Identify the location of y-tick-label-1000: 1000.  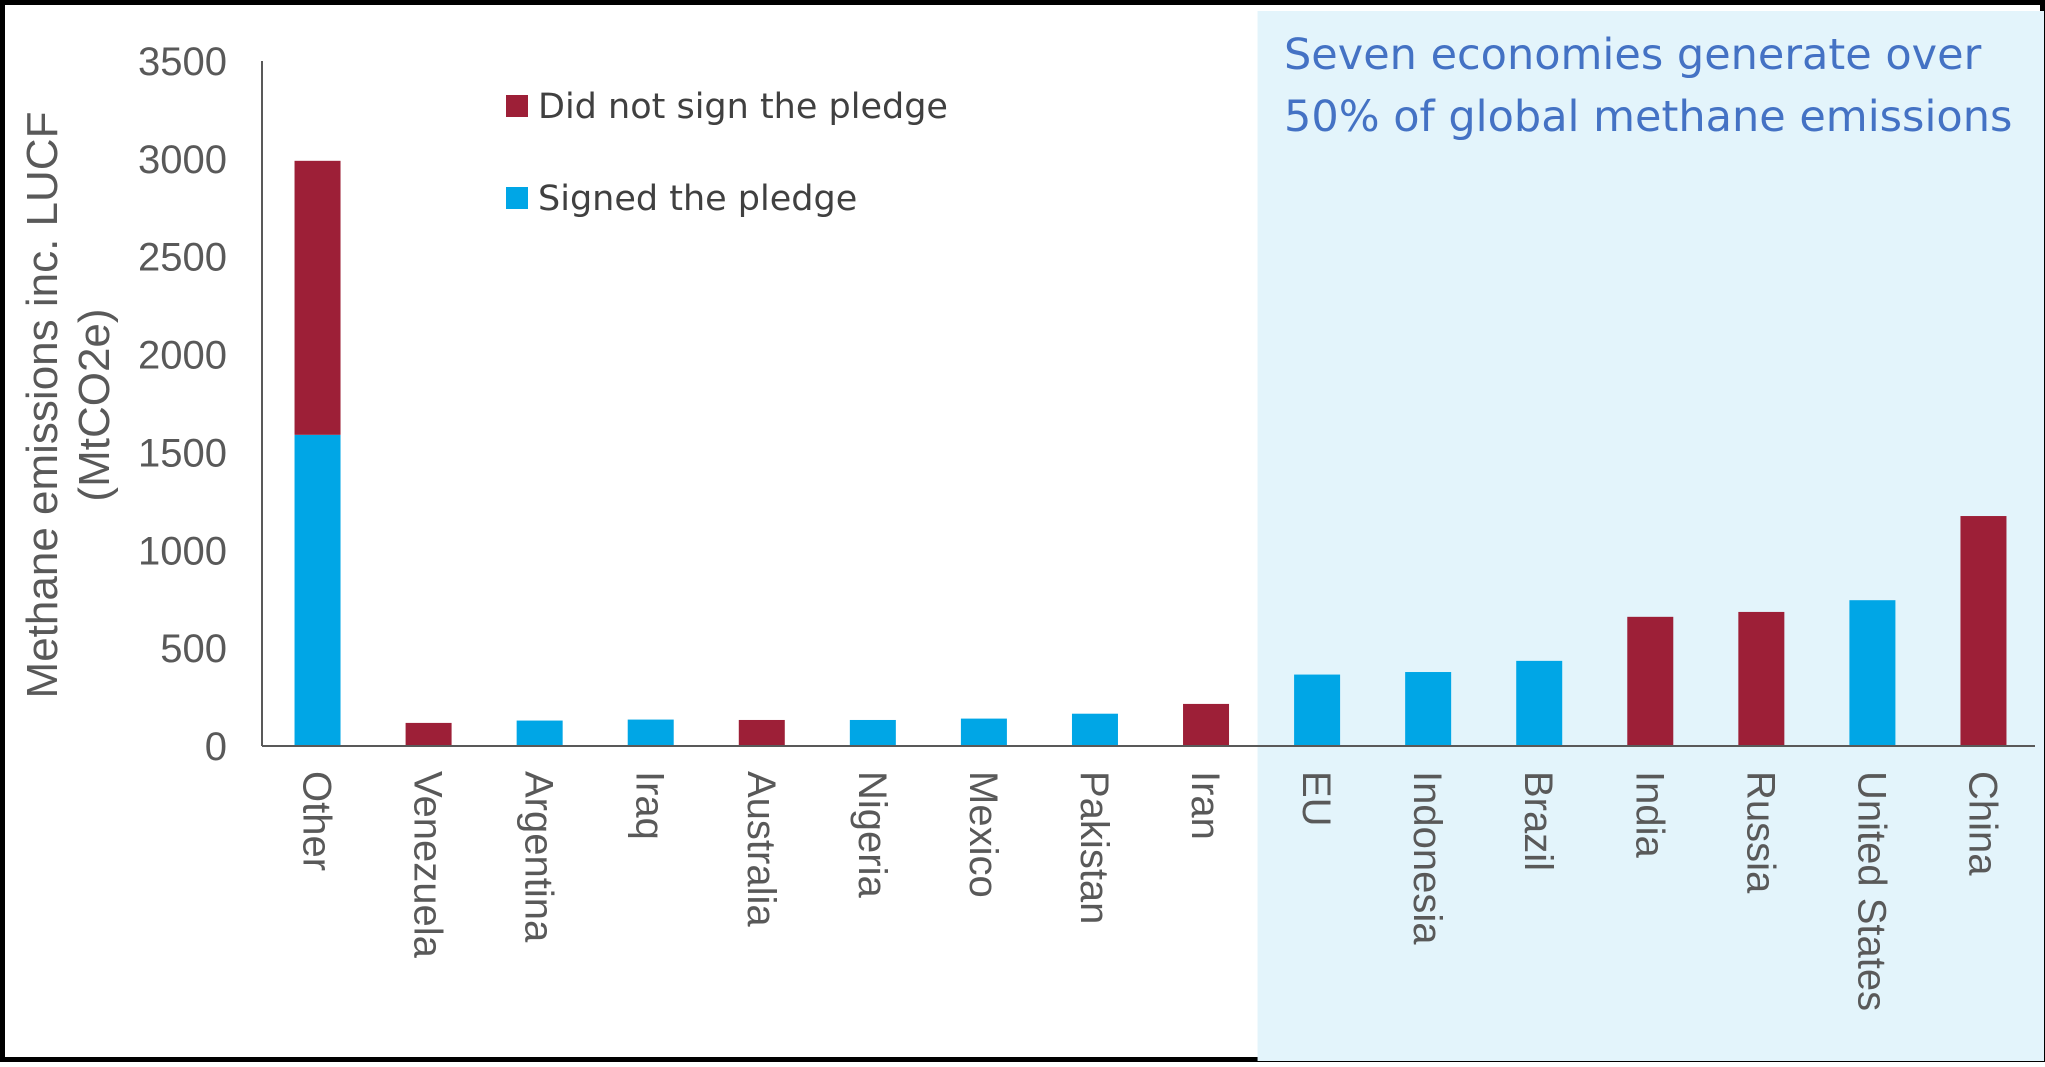
(182, 551).